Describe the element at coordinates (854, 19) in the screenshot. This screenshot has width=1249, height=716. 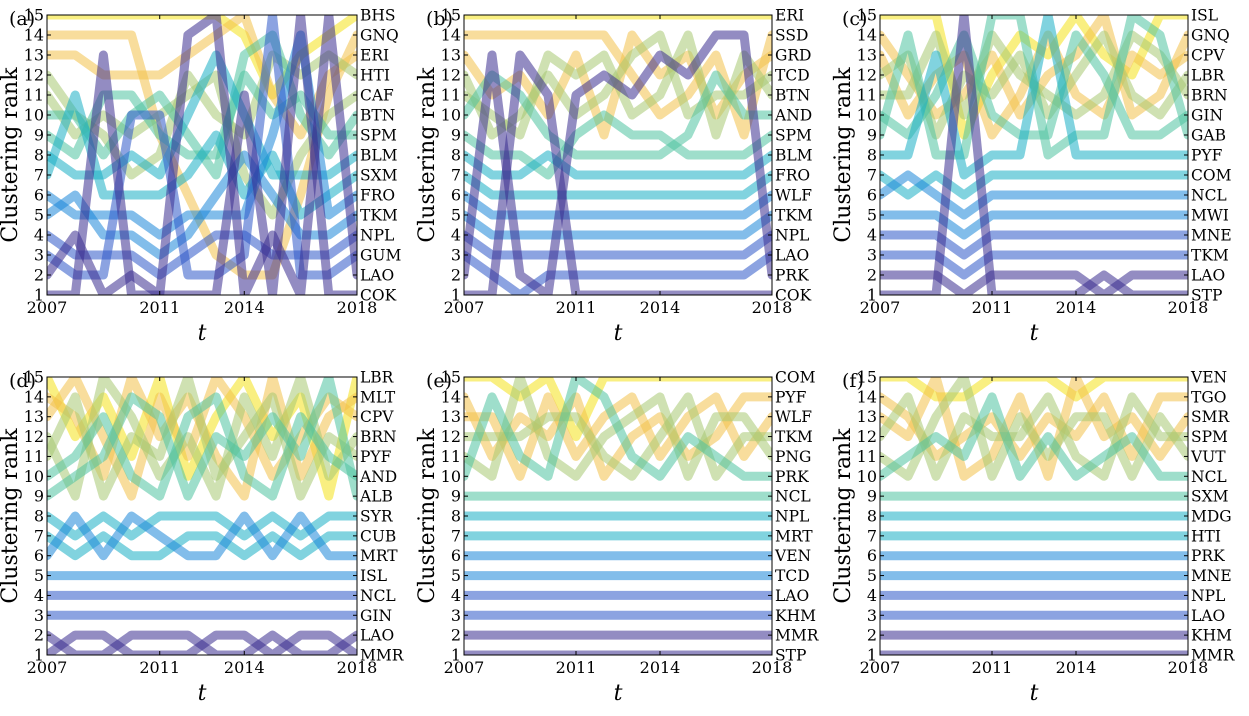
I see `panel-label: (c)` at that location.